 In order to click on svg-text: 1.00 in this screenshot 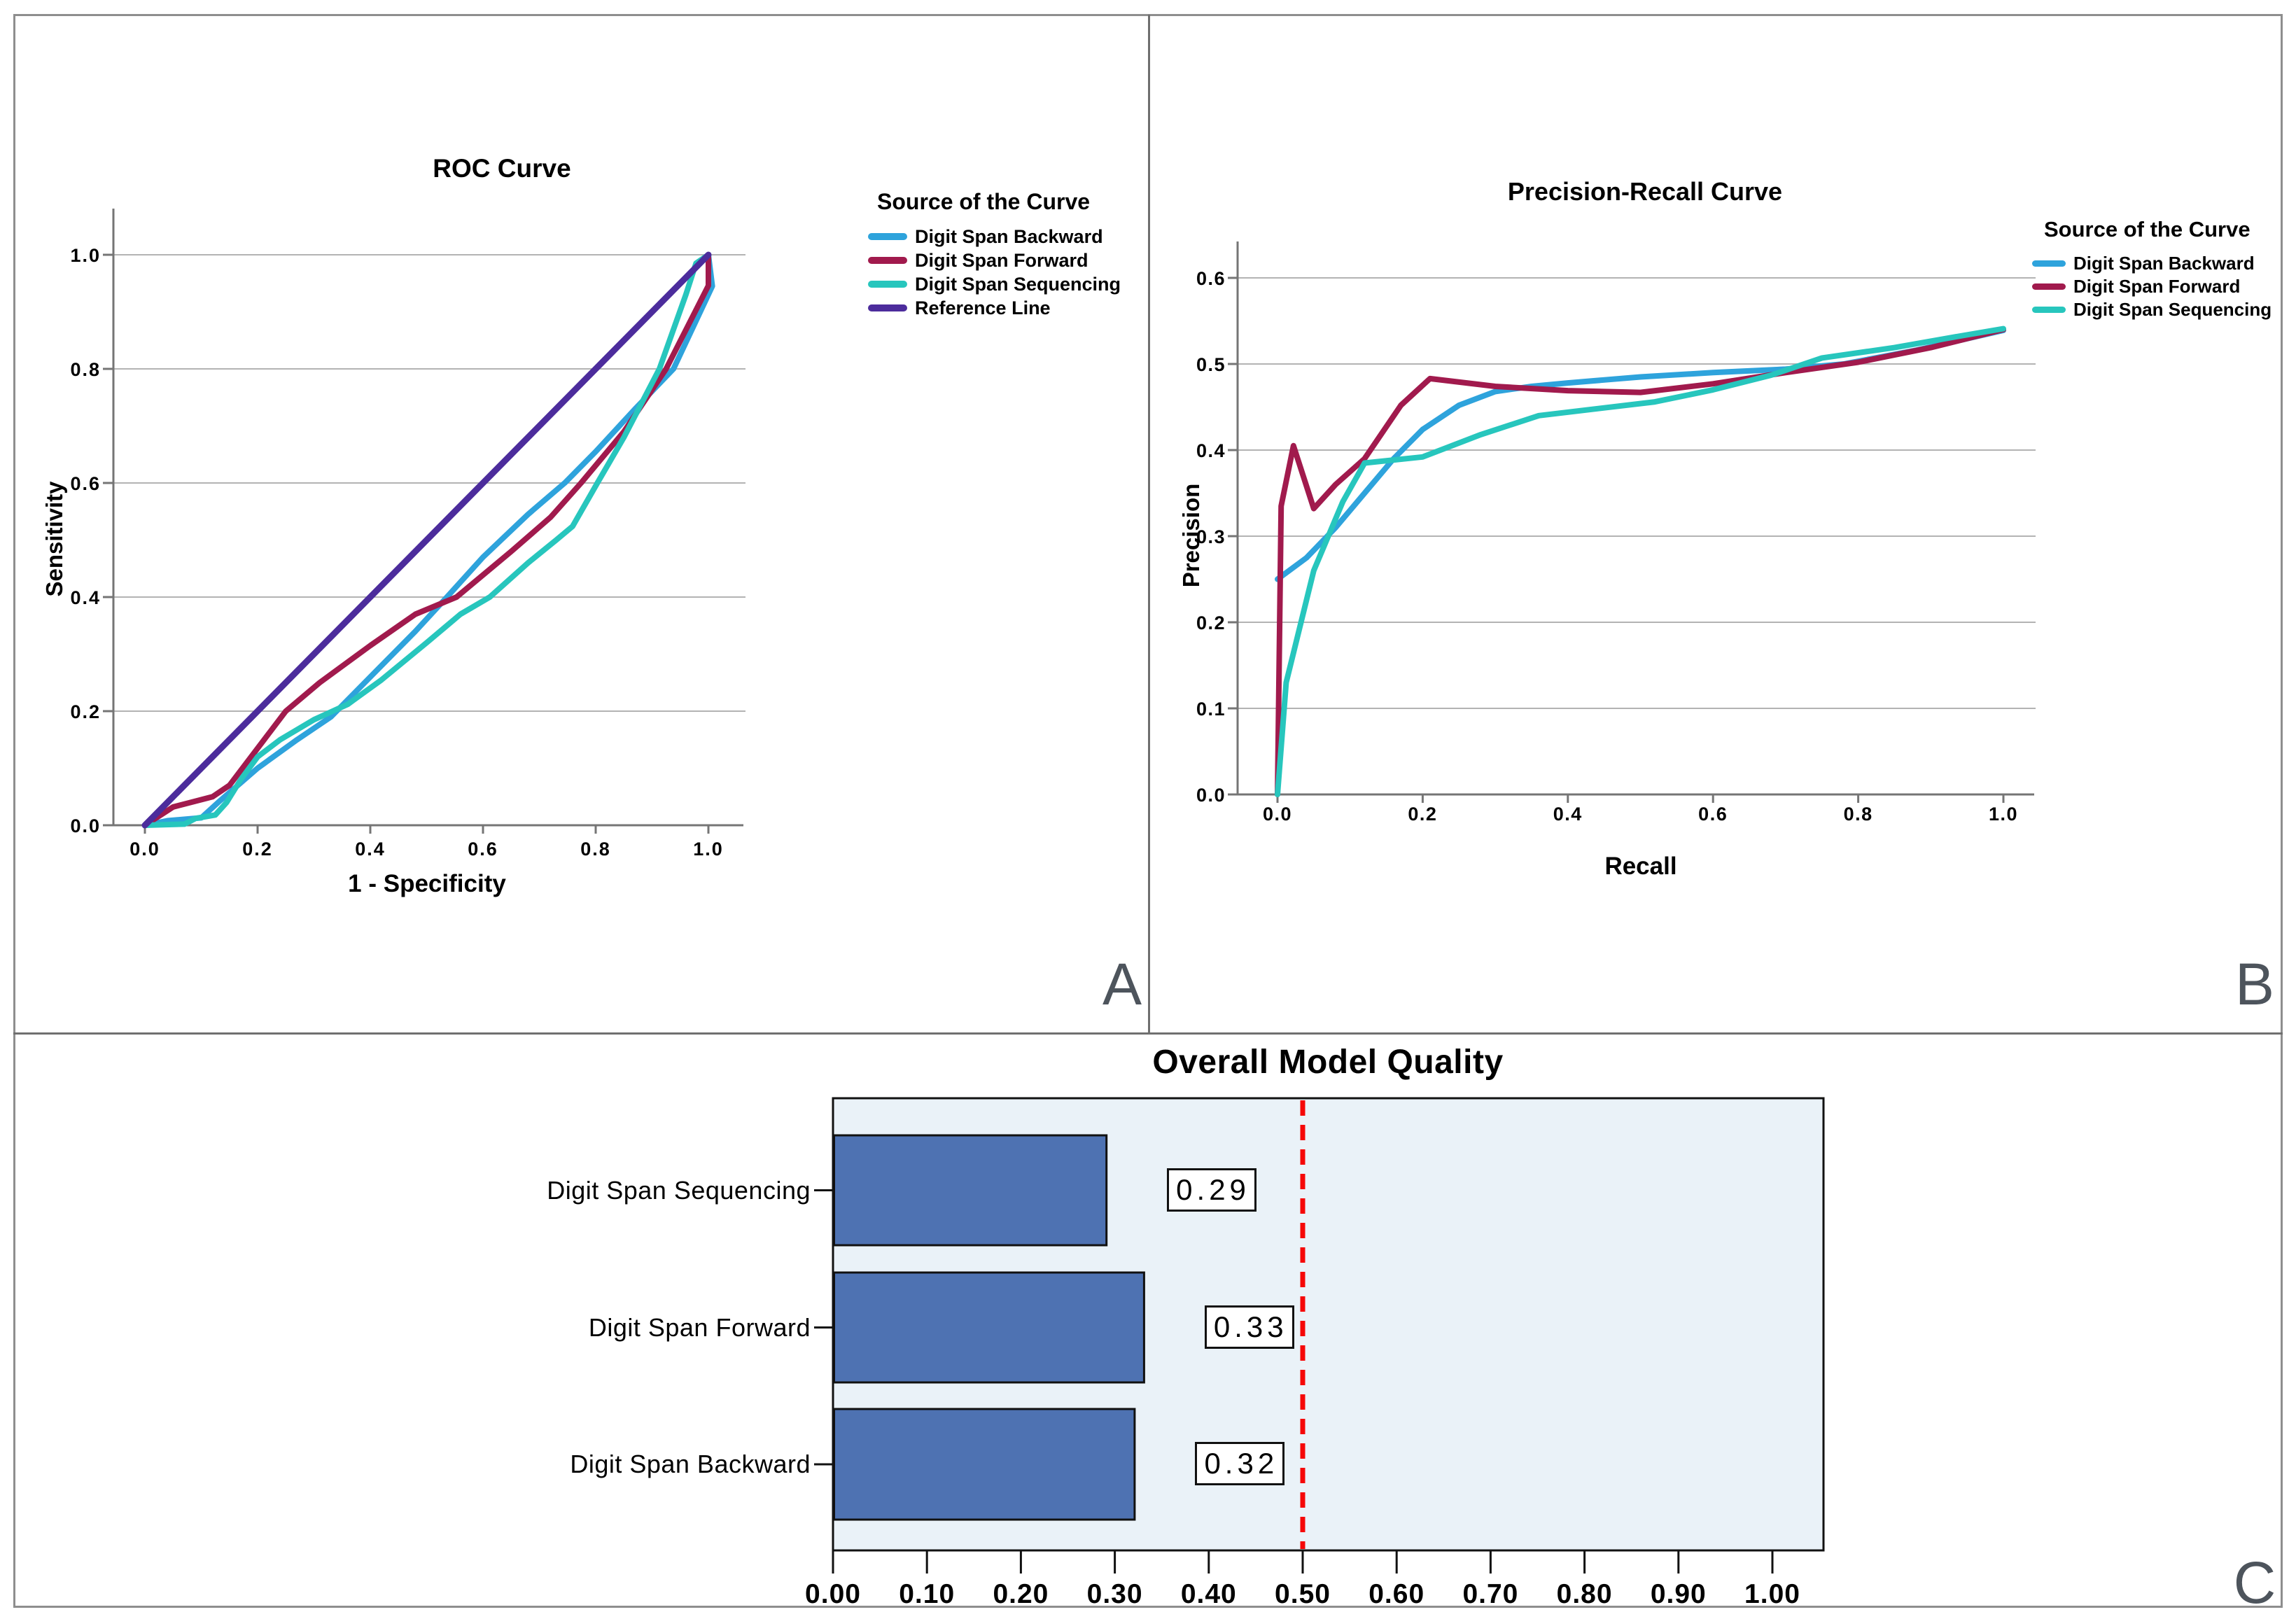, I will do `click(1772, 1594)`.